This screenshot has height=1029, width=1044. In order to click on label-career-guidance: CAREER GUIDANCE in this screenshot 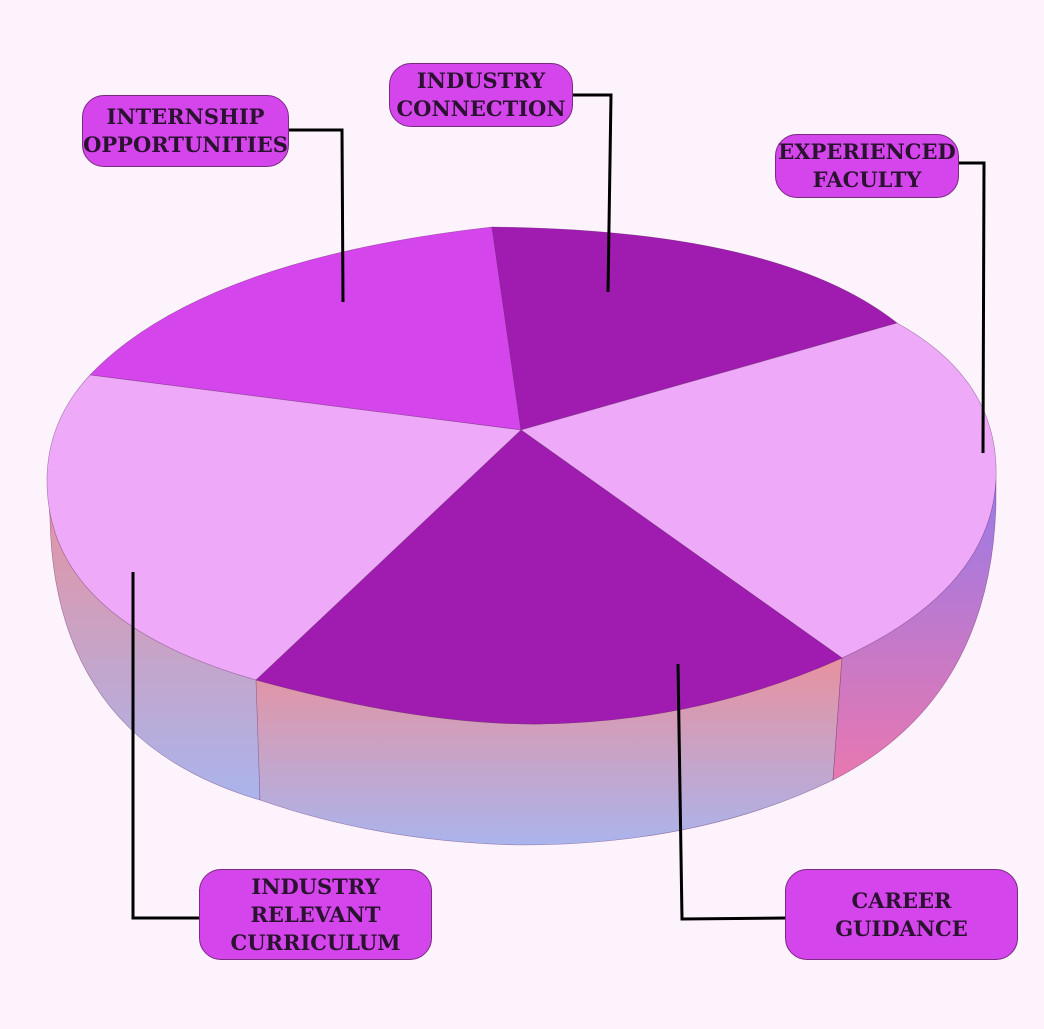, I will do `click(901, 914)`.